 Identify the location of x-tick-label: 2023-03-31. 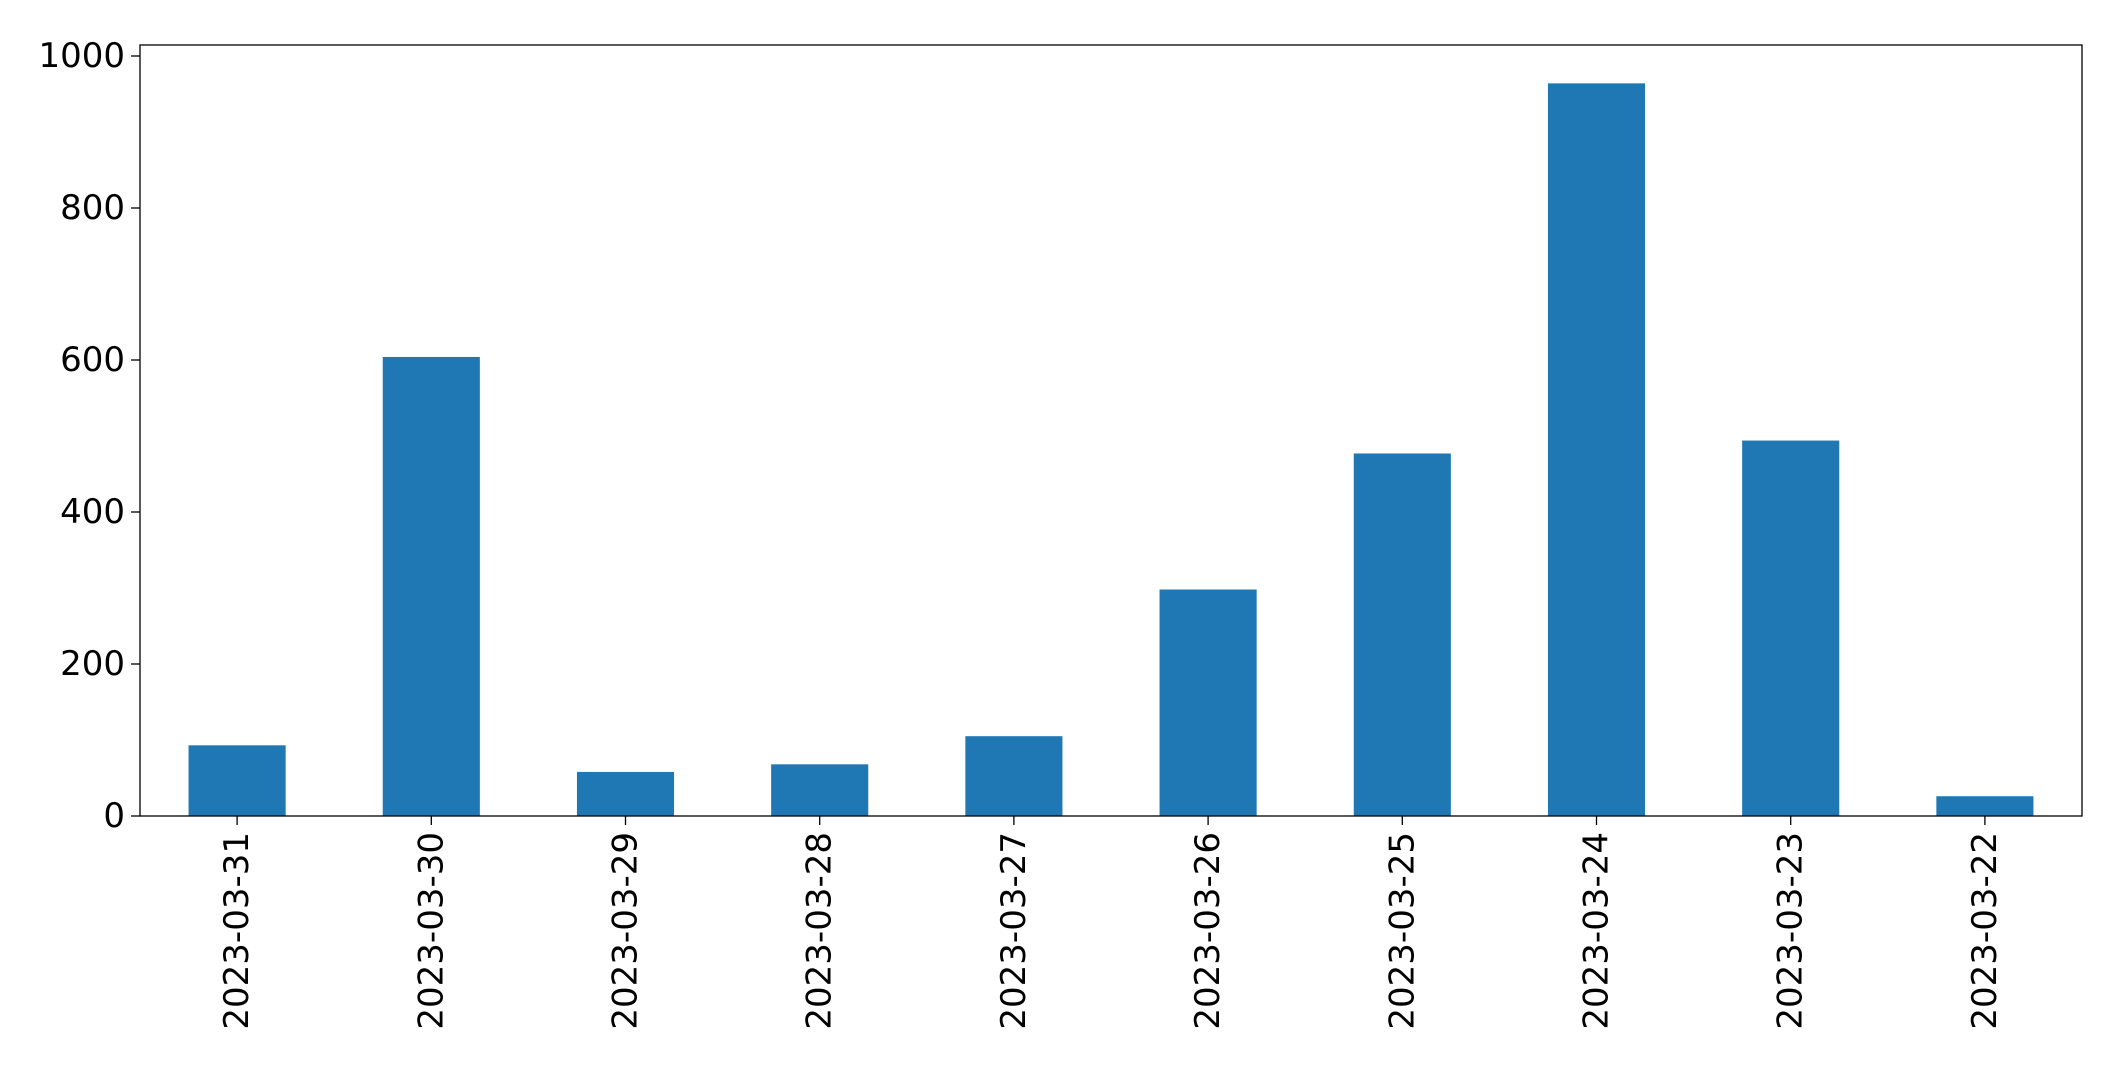
(237, 931).